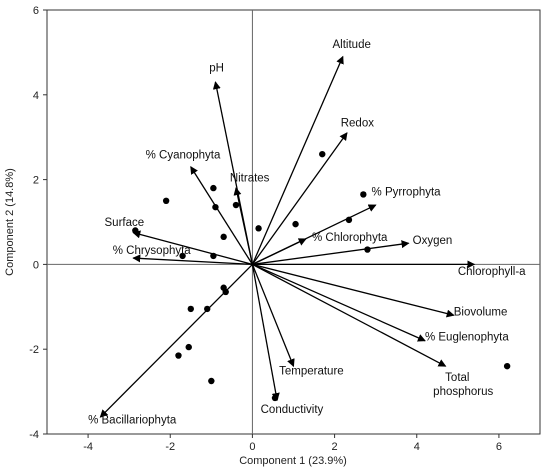 This screenshot has height=470, width=550. What do you see at coordinates (243, 226) in the screenshot?
I see `loading-arrow-nitrates` at bounding box center [243, 226].